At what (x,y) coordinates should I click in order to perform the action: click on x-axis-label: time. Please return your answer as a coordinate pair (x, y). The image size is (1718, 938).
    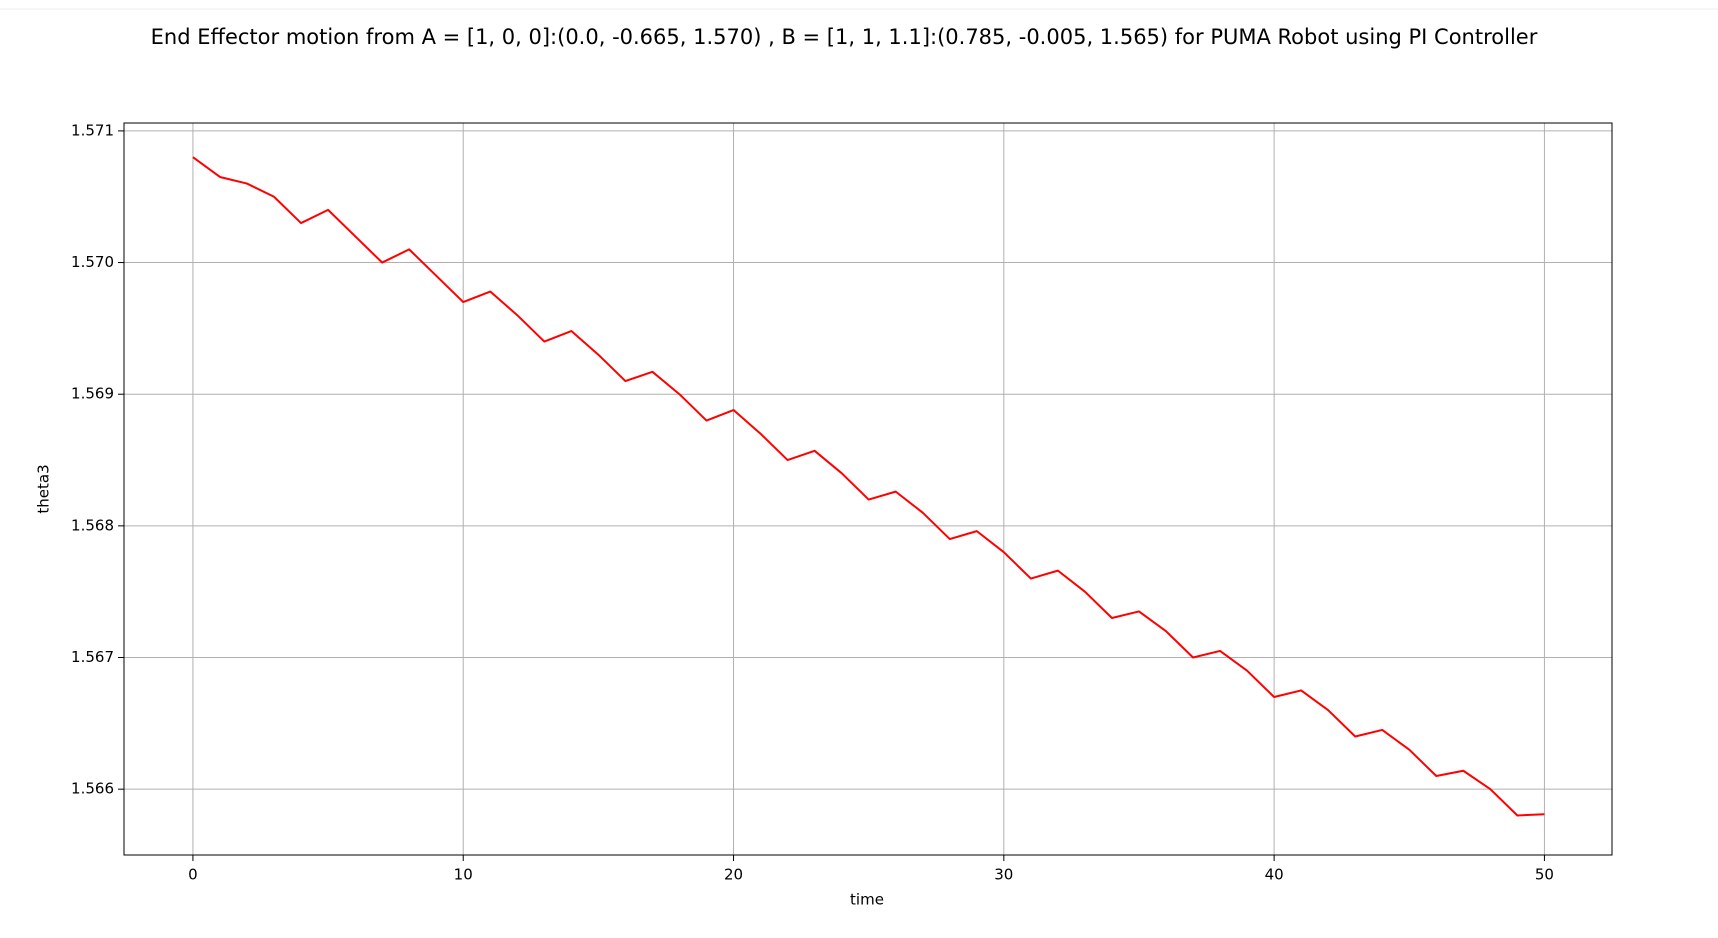
    Looking at the image, I should click on (867, 900).